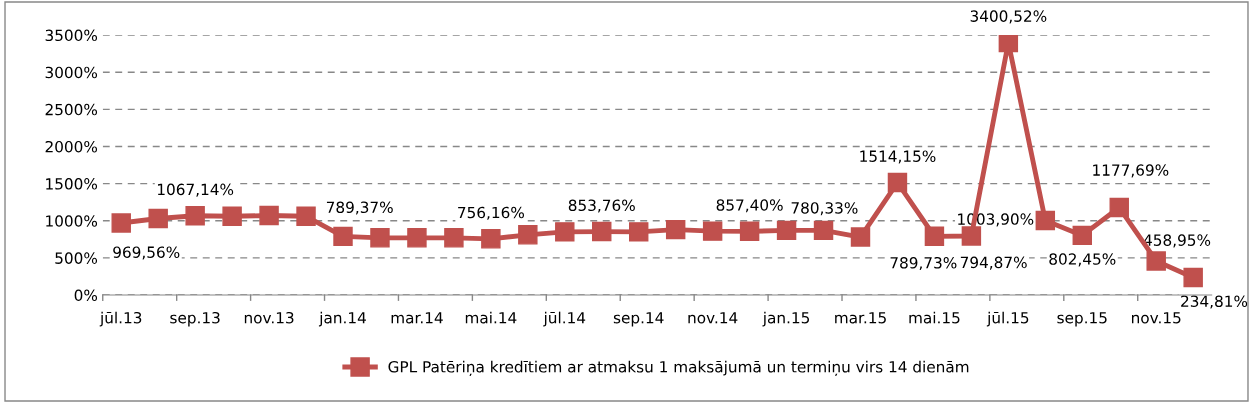 The height and width of the screenshot is (403, 1253). I want to click on y-tick-label: 2500%, so click(71, 109).